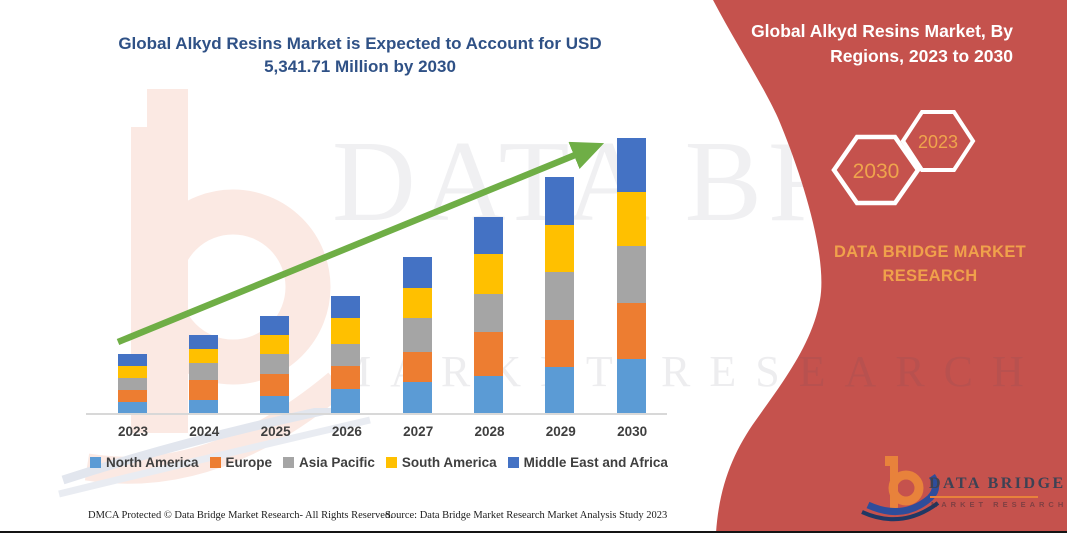  What do you see at coordinates (449, 462) in the screenshot?
I see `legend-label: South America` at bounding box center [449, 462].